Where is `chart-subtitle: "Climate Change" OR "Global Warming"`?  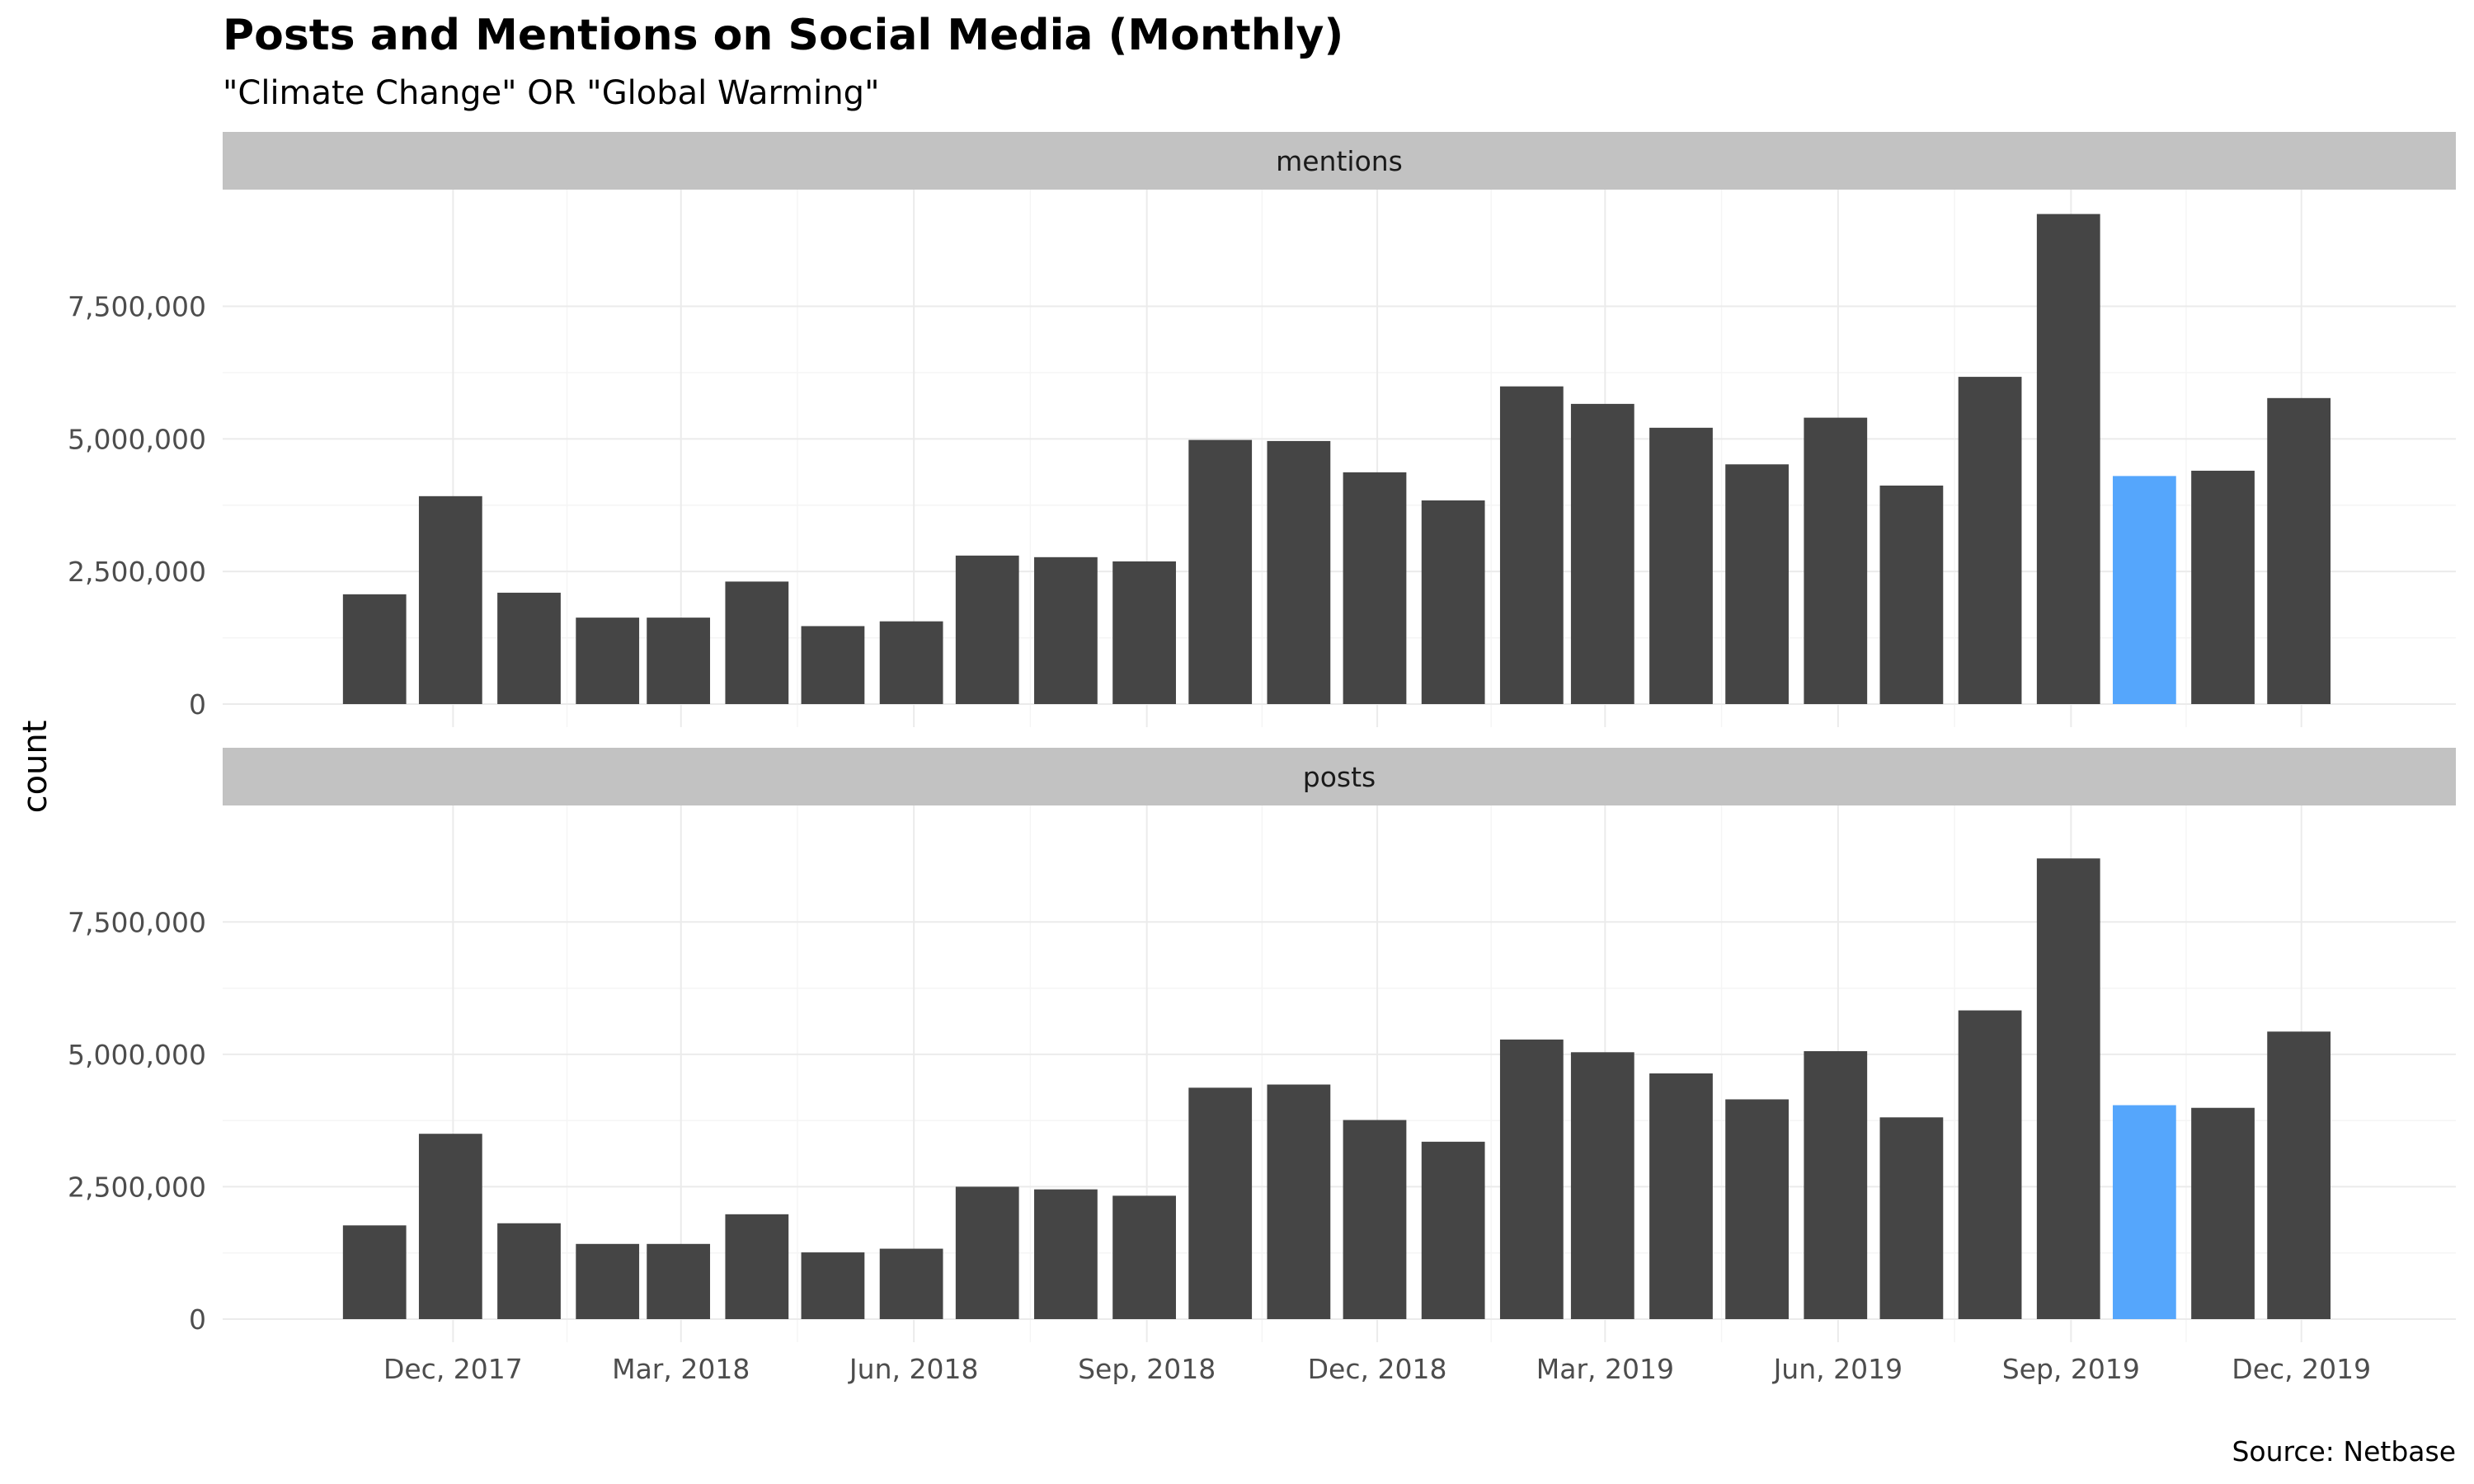
chart-subtitle: "Climate Change" OR "Global Warming" is located at coordinates (551, 93).